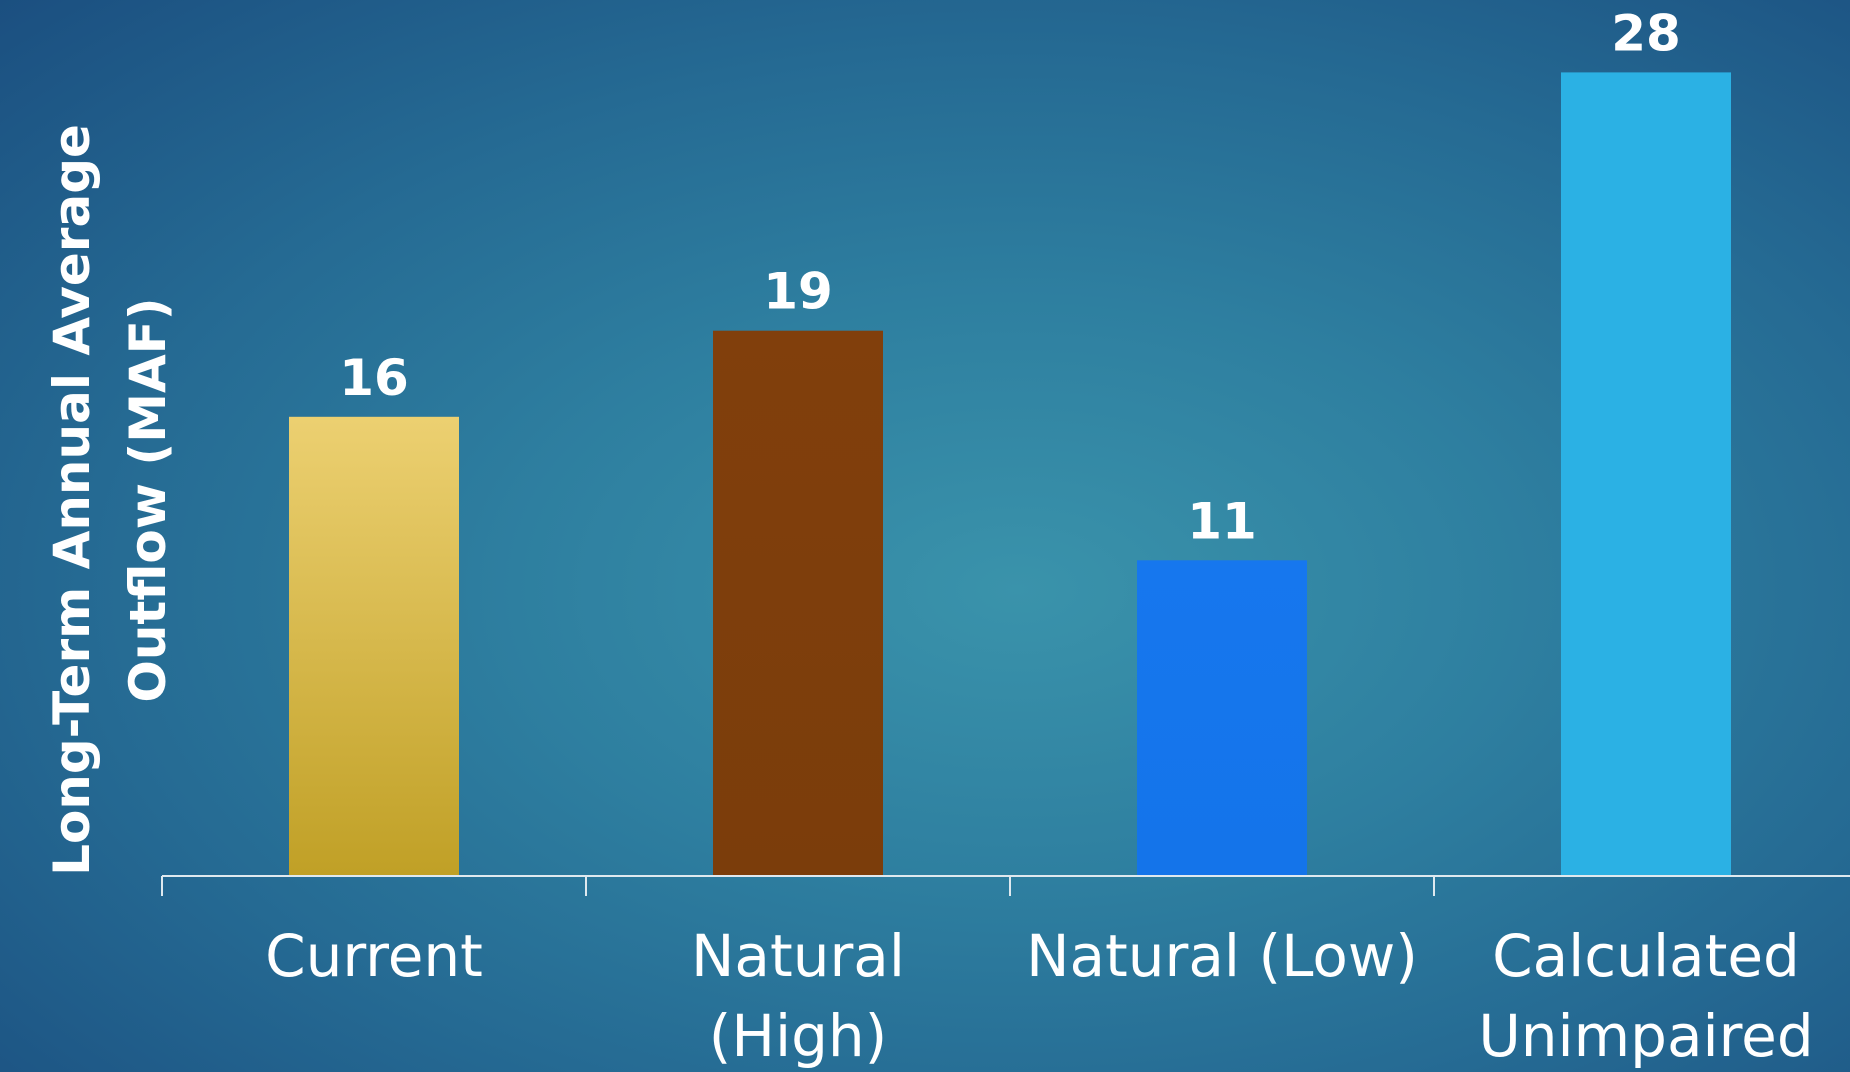 Image resolution: width=1850 pixels, height=1072 pixels. I want to click on x-tick-label-2-line-2: (High), so click(798, 1036).